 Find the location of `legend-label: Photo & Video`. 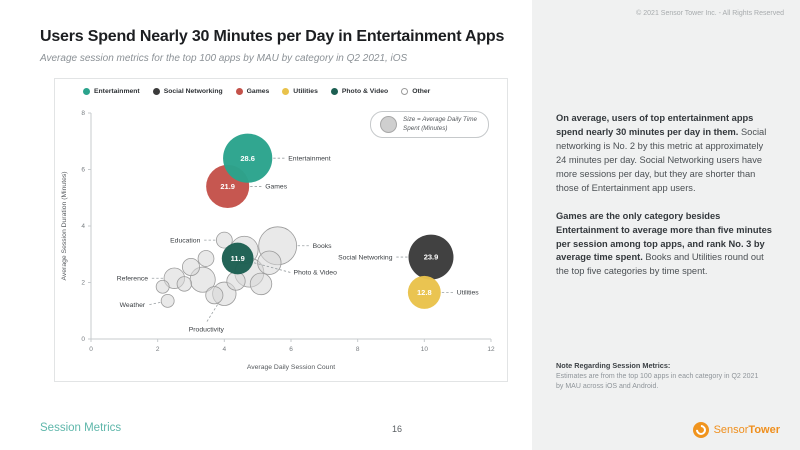

legend-label: Photo & Video is located at coordinates (365, 91).